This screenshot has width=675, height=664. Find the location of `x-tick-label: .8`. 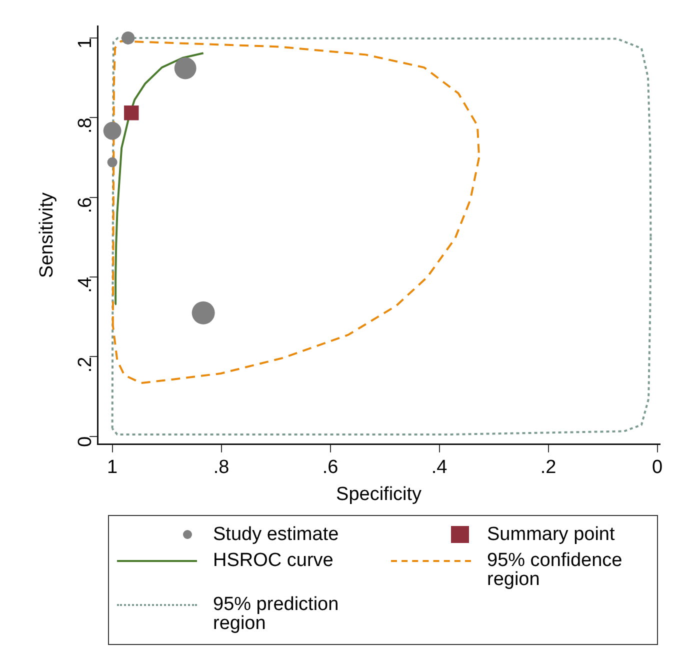

x-tick-label: .8 is located at coordinates (221, 467).